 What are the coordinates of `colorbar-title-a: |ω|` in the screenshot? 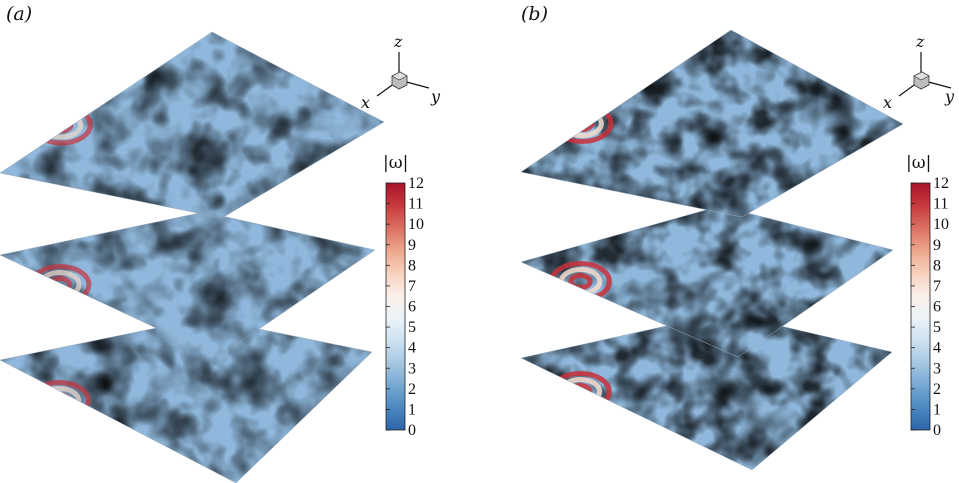 It's located at (395, 163).